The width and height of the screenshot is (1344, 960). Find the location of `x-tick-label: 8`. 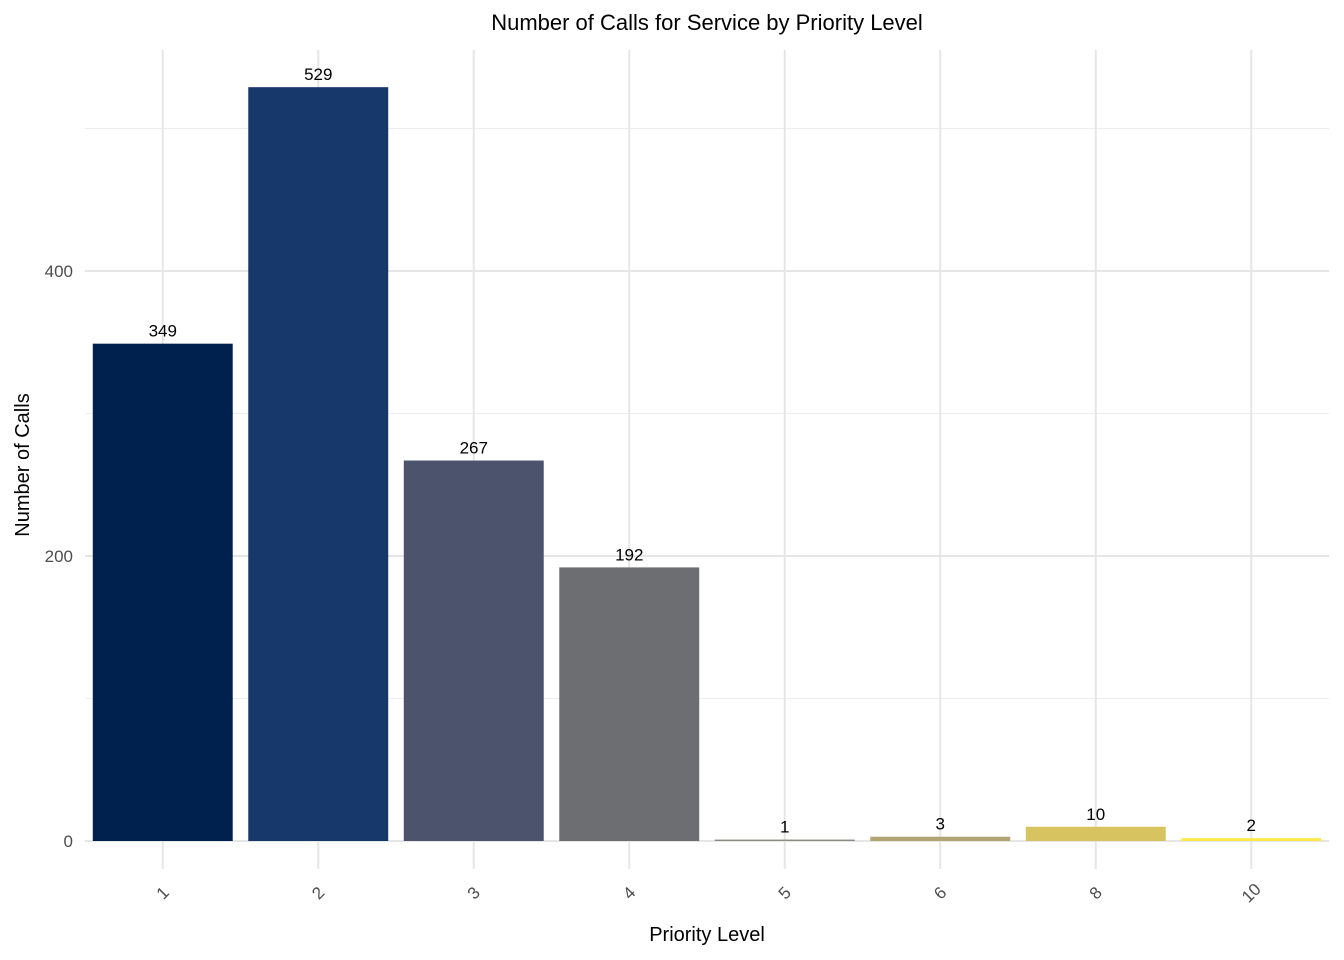

x-tick-label: 8 is located at coordinates (1096, 893).